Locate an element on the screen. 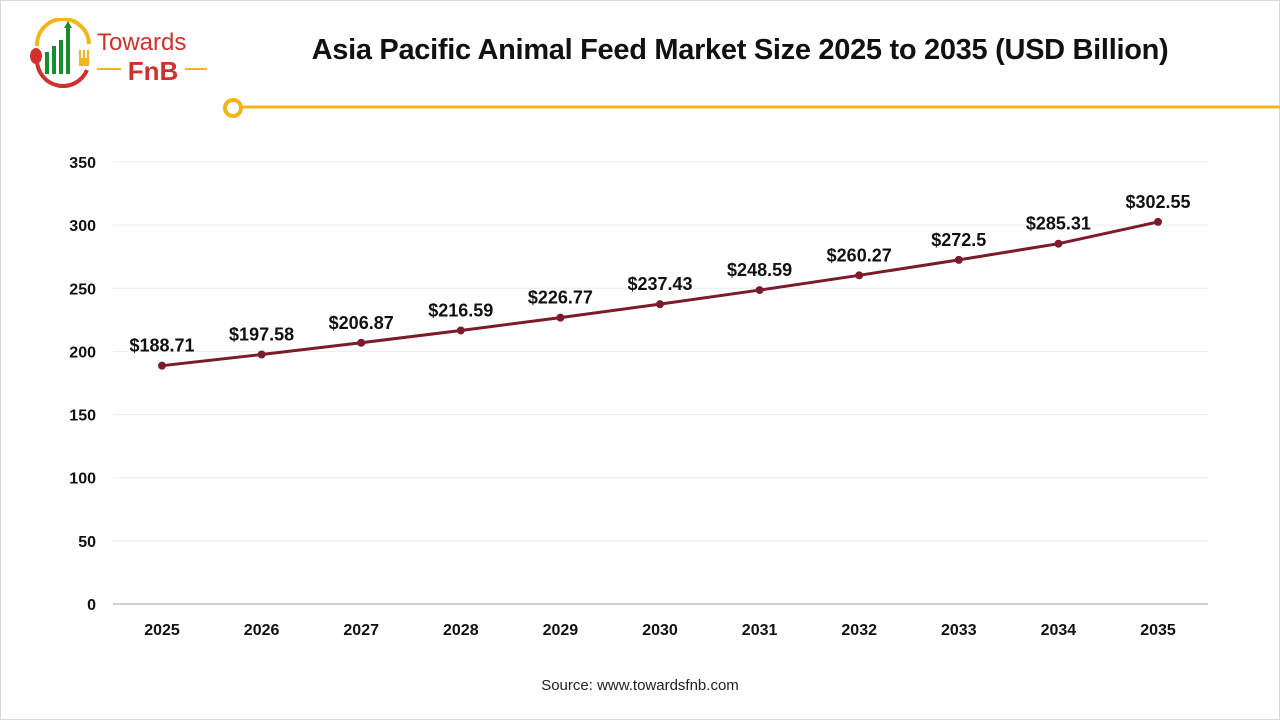  x-tick-label: 2032 is located at coordinates (859, 630).